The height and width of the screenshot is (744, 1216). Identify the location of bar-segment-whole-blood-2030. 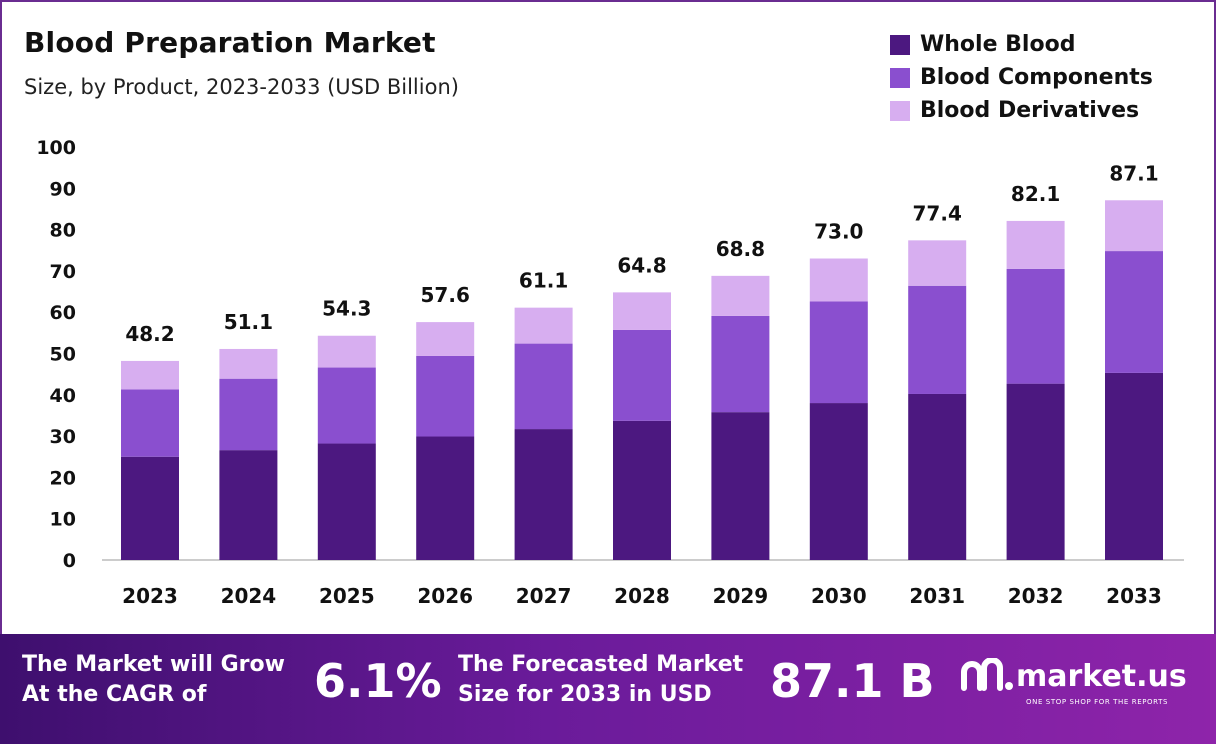
(838, 481).